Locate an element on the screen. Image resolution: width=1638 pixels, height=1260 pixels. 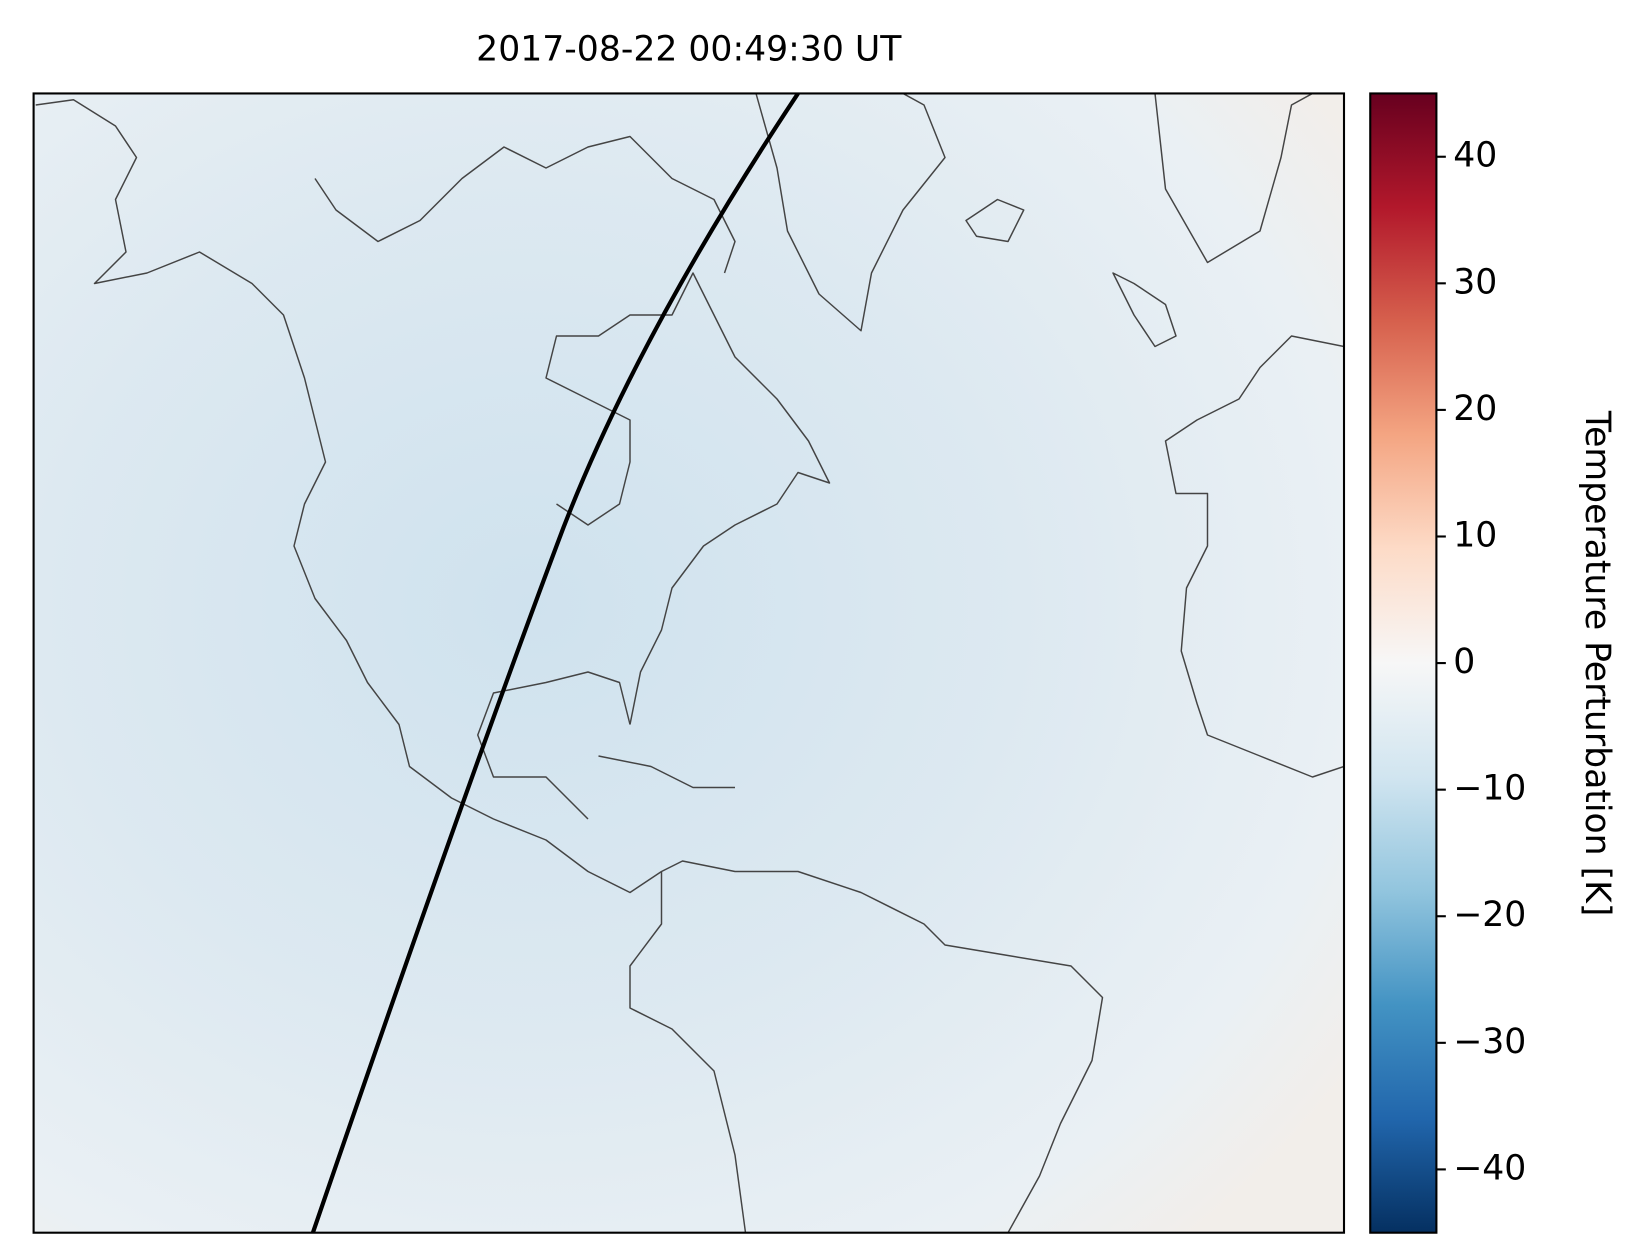
colorbar-tick-label: 20 is located at coordinates (1475, 409).